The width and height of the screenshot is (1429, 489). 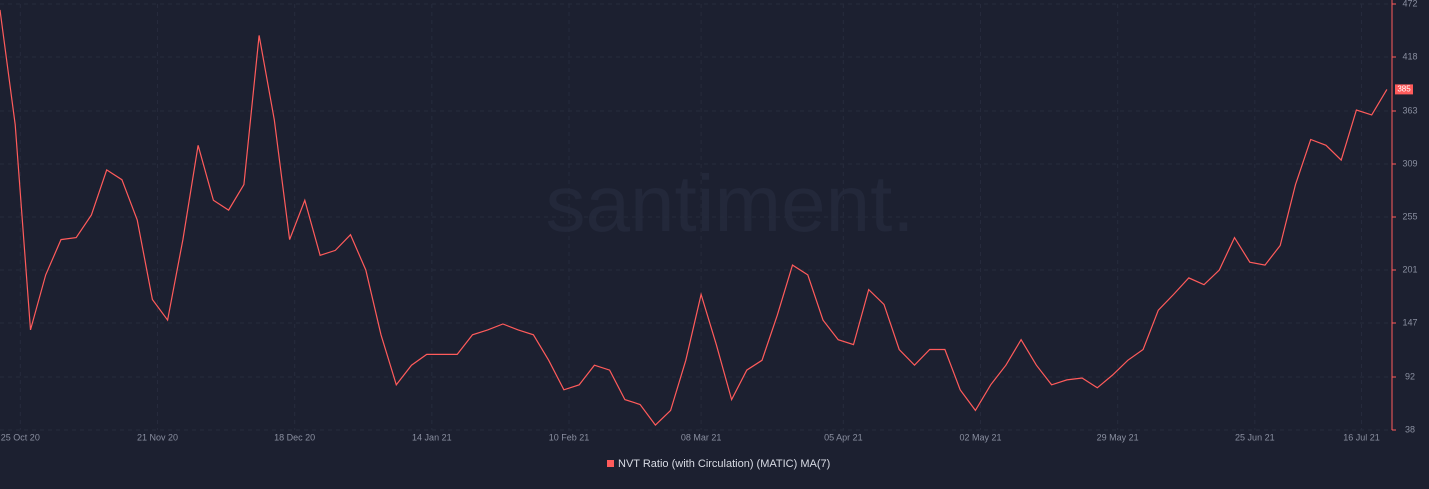 What do you see at coordinates (1409, 216) in the screenshot?
I see `y-tick-label: 255` at bounding box center [1409, 216].